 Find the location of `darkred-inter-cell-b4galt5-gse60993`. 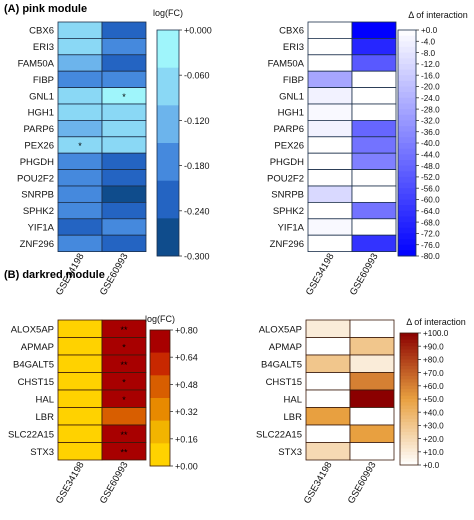

darkred-inter-cell-b4galt5-gse60993 is located at coordinates (372, 363).